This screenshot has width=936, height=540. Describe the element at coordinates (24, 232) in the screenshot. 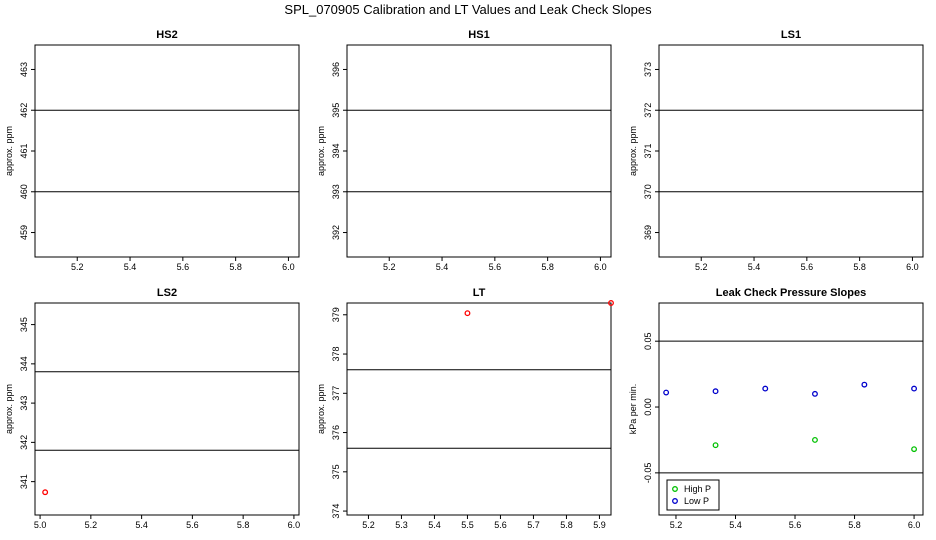

I see `panel-hs2-ytick-label-0: 459` at that location.